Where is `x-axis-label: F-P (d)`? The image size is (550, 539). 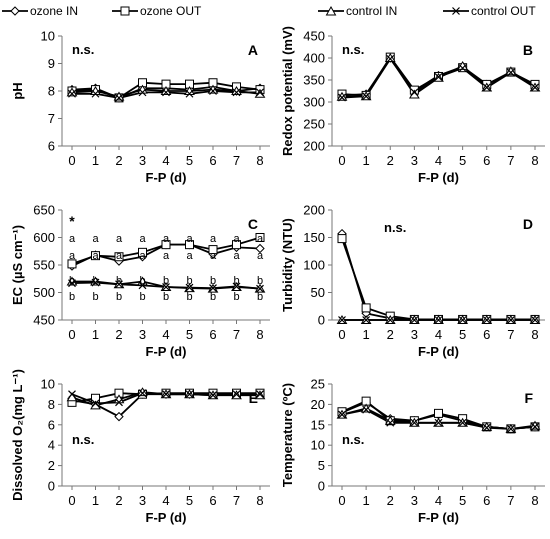
x-axis-label: F-P (d) is located at coordinates (438, 177).